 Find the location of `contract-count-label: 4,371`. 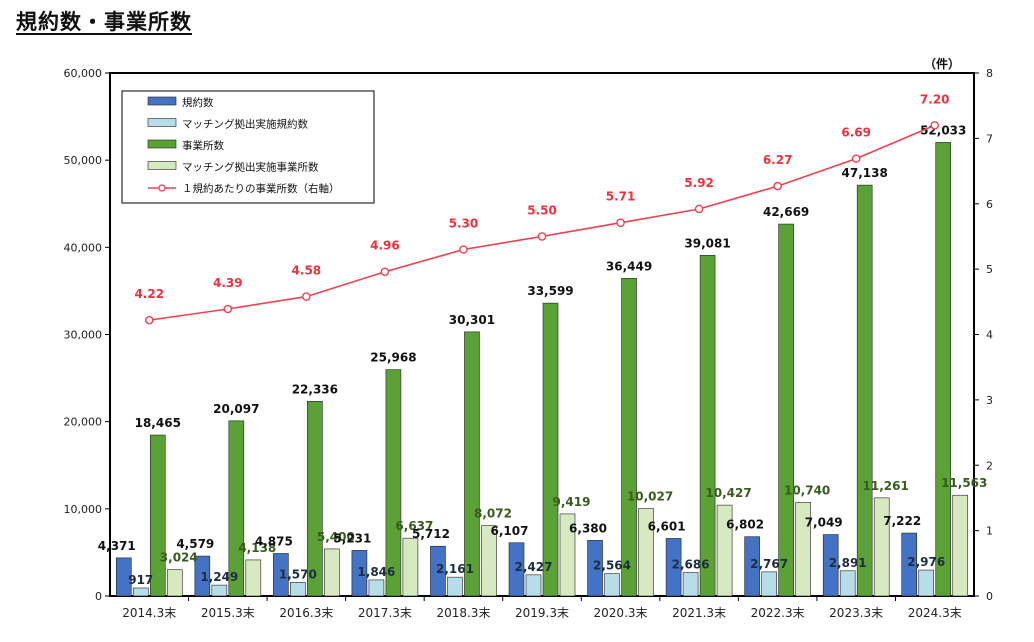

contract-count-label: 4,371 is located at coordinates (117, 546).